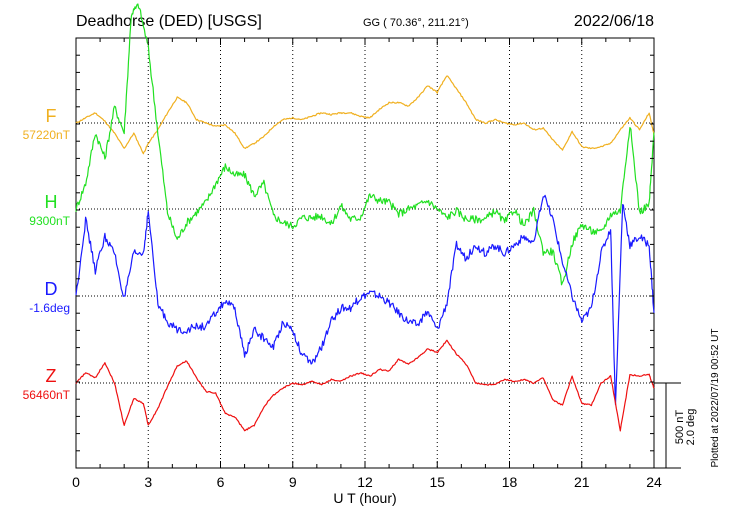  What do you see at coordinates (510, 482) in the screenshot?
I see `x-tick-label: 18` at bounding box center [510, 482].